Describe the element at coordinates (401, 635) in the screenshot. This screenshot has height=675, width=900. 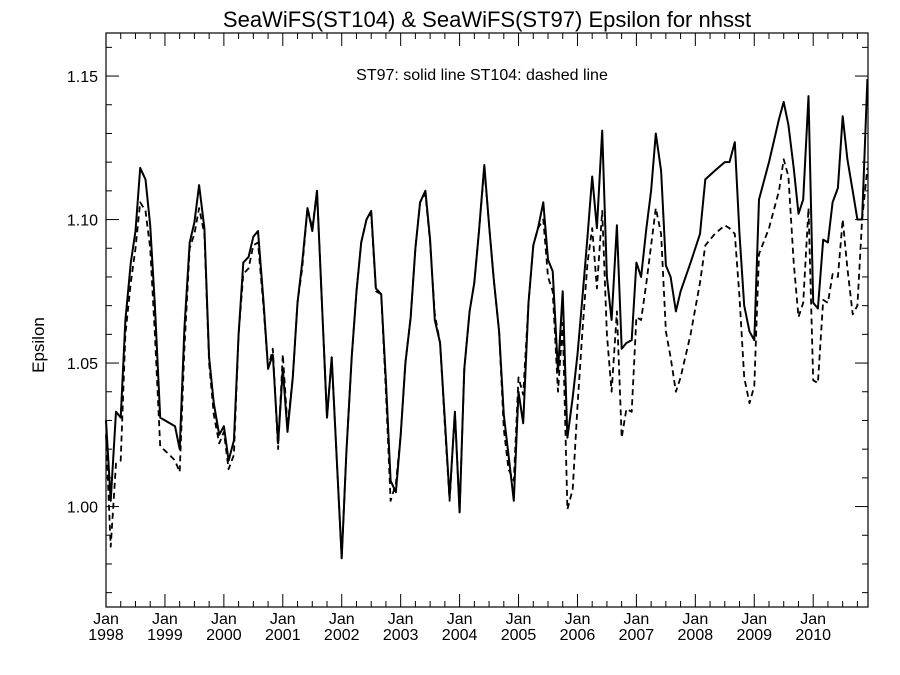
I see `x-tick-label-year: 2003` at that location.